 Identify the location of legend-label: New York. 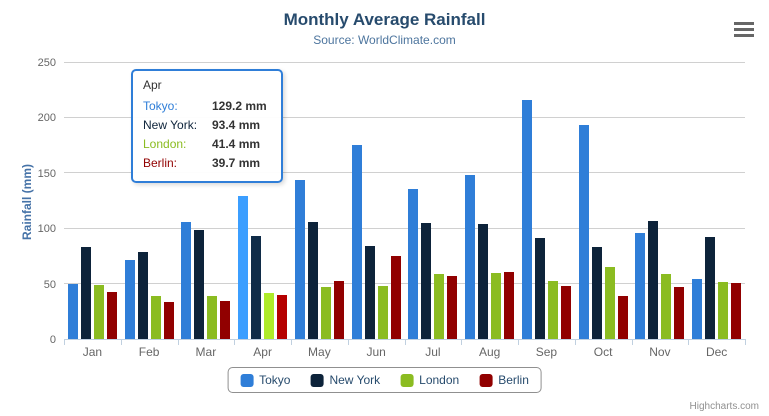
(355, 380).